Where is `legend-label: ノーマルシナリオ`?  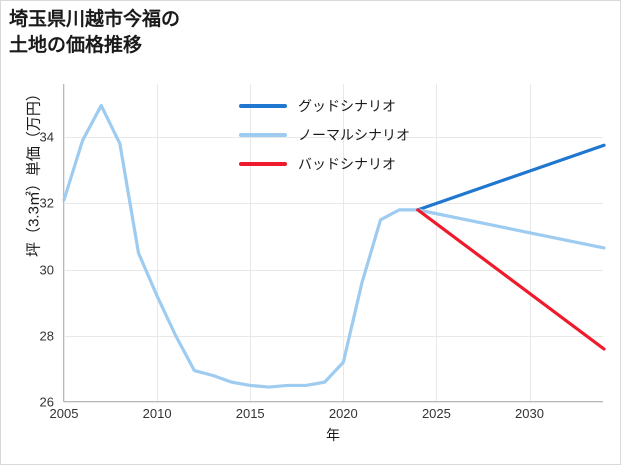
legend-label: ノーマルシナリオ is located at coordinates (354, 134).